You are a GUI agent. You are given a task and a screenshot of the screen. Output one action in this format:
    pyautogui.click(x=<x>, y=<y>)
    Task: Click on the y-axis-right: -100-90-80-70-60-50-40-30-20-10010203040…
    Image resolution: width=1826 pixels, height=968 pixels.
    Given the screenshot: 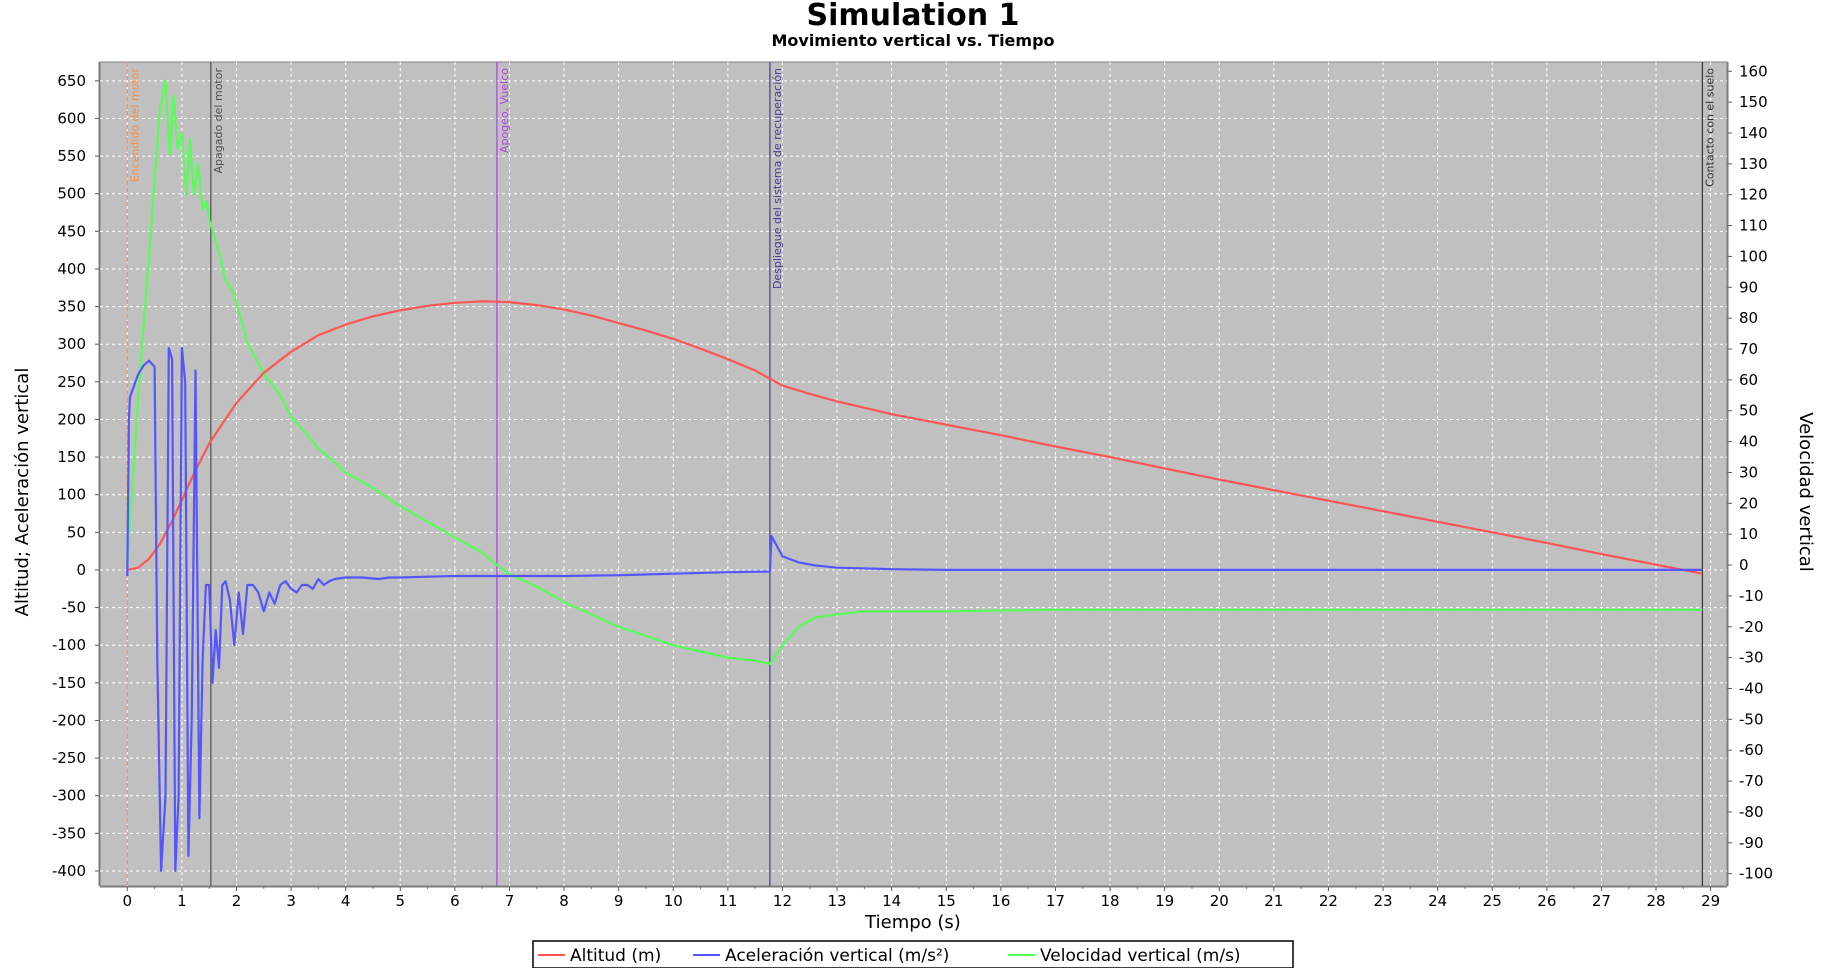 What is the action you would take?
    pyautogui.click(x=1750, y=474)
    